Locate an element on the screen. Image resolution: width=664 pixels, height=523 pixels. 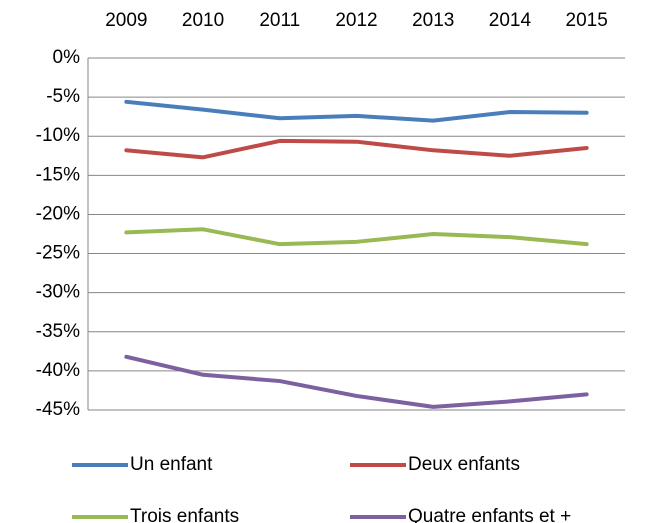
x-tick-label: 2013 is located at coordinates (433, 20).